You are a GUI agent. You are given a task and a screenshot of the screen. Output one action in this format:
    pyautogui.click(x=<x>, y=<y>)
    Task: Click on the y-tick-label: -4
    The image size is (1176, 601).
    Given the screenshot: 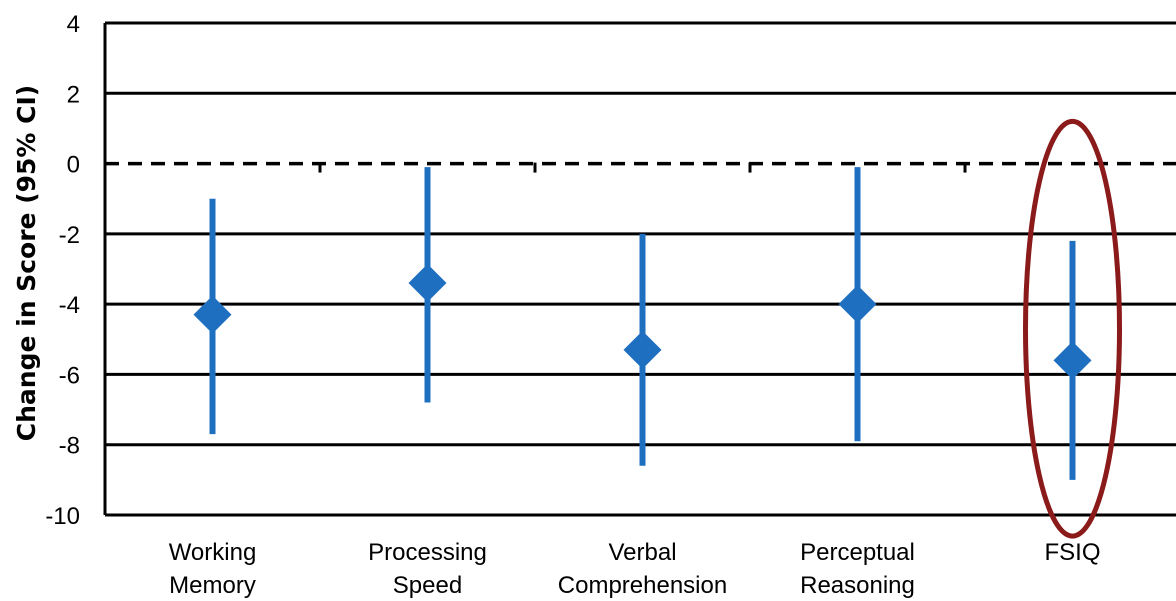 What is the action you would take?
    pyautogui.click(x=69, y=305)
    